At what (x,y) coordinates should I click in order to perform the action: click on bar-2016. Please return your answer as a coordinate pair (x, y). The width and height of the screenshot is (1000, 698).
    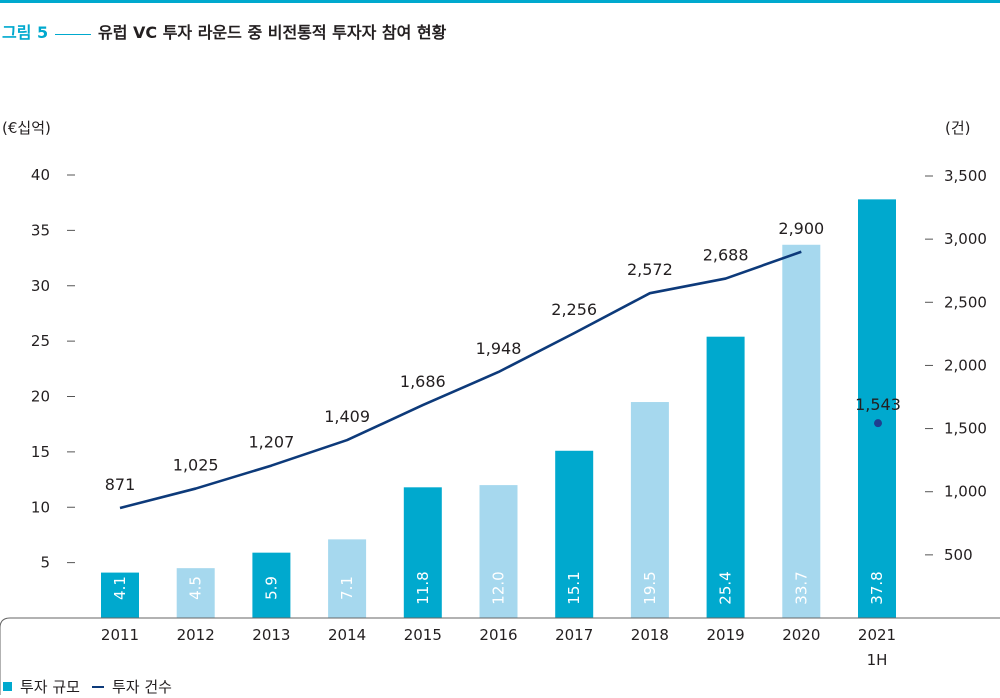
    Looking at the image, I should click on (498, 551).